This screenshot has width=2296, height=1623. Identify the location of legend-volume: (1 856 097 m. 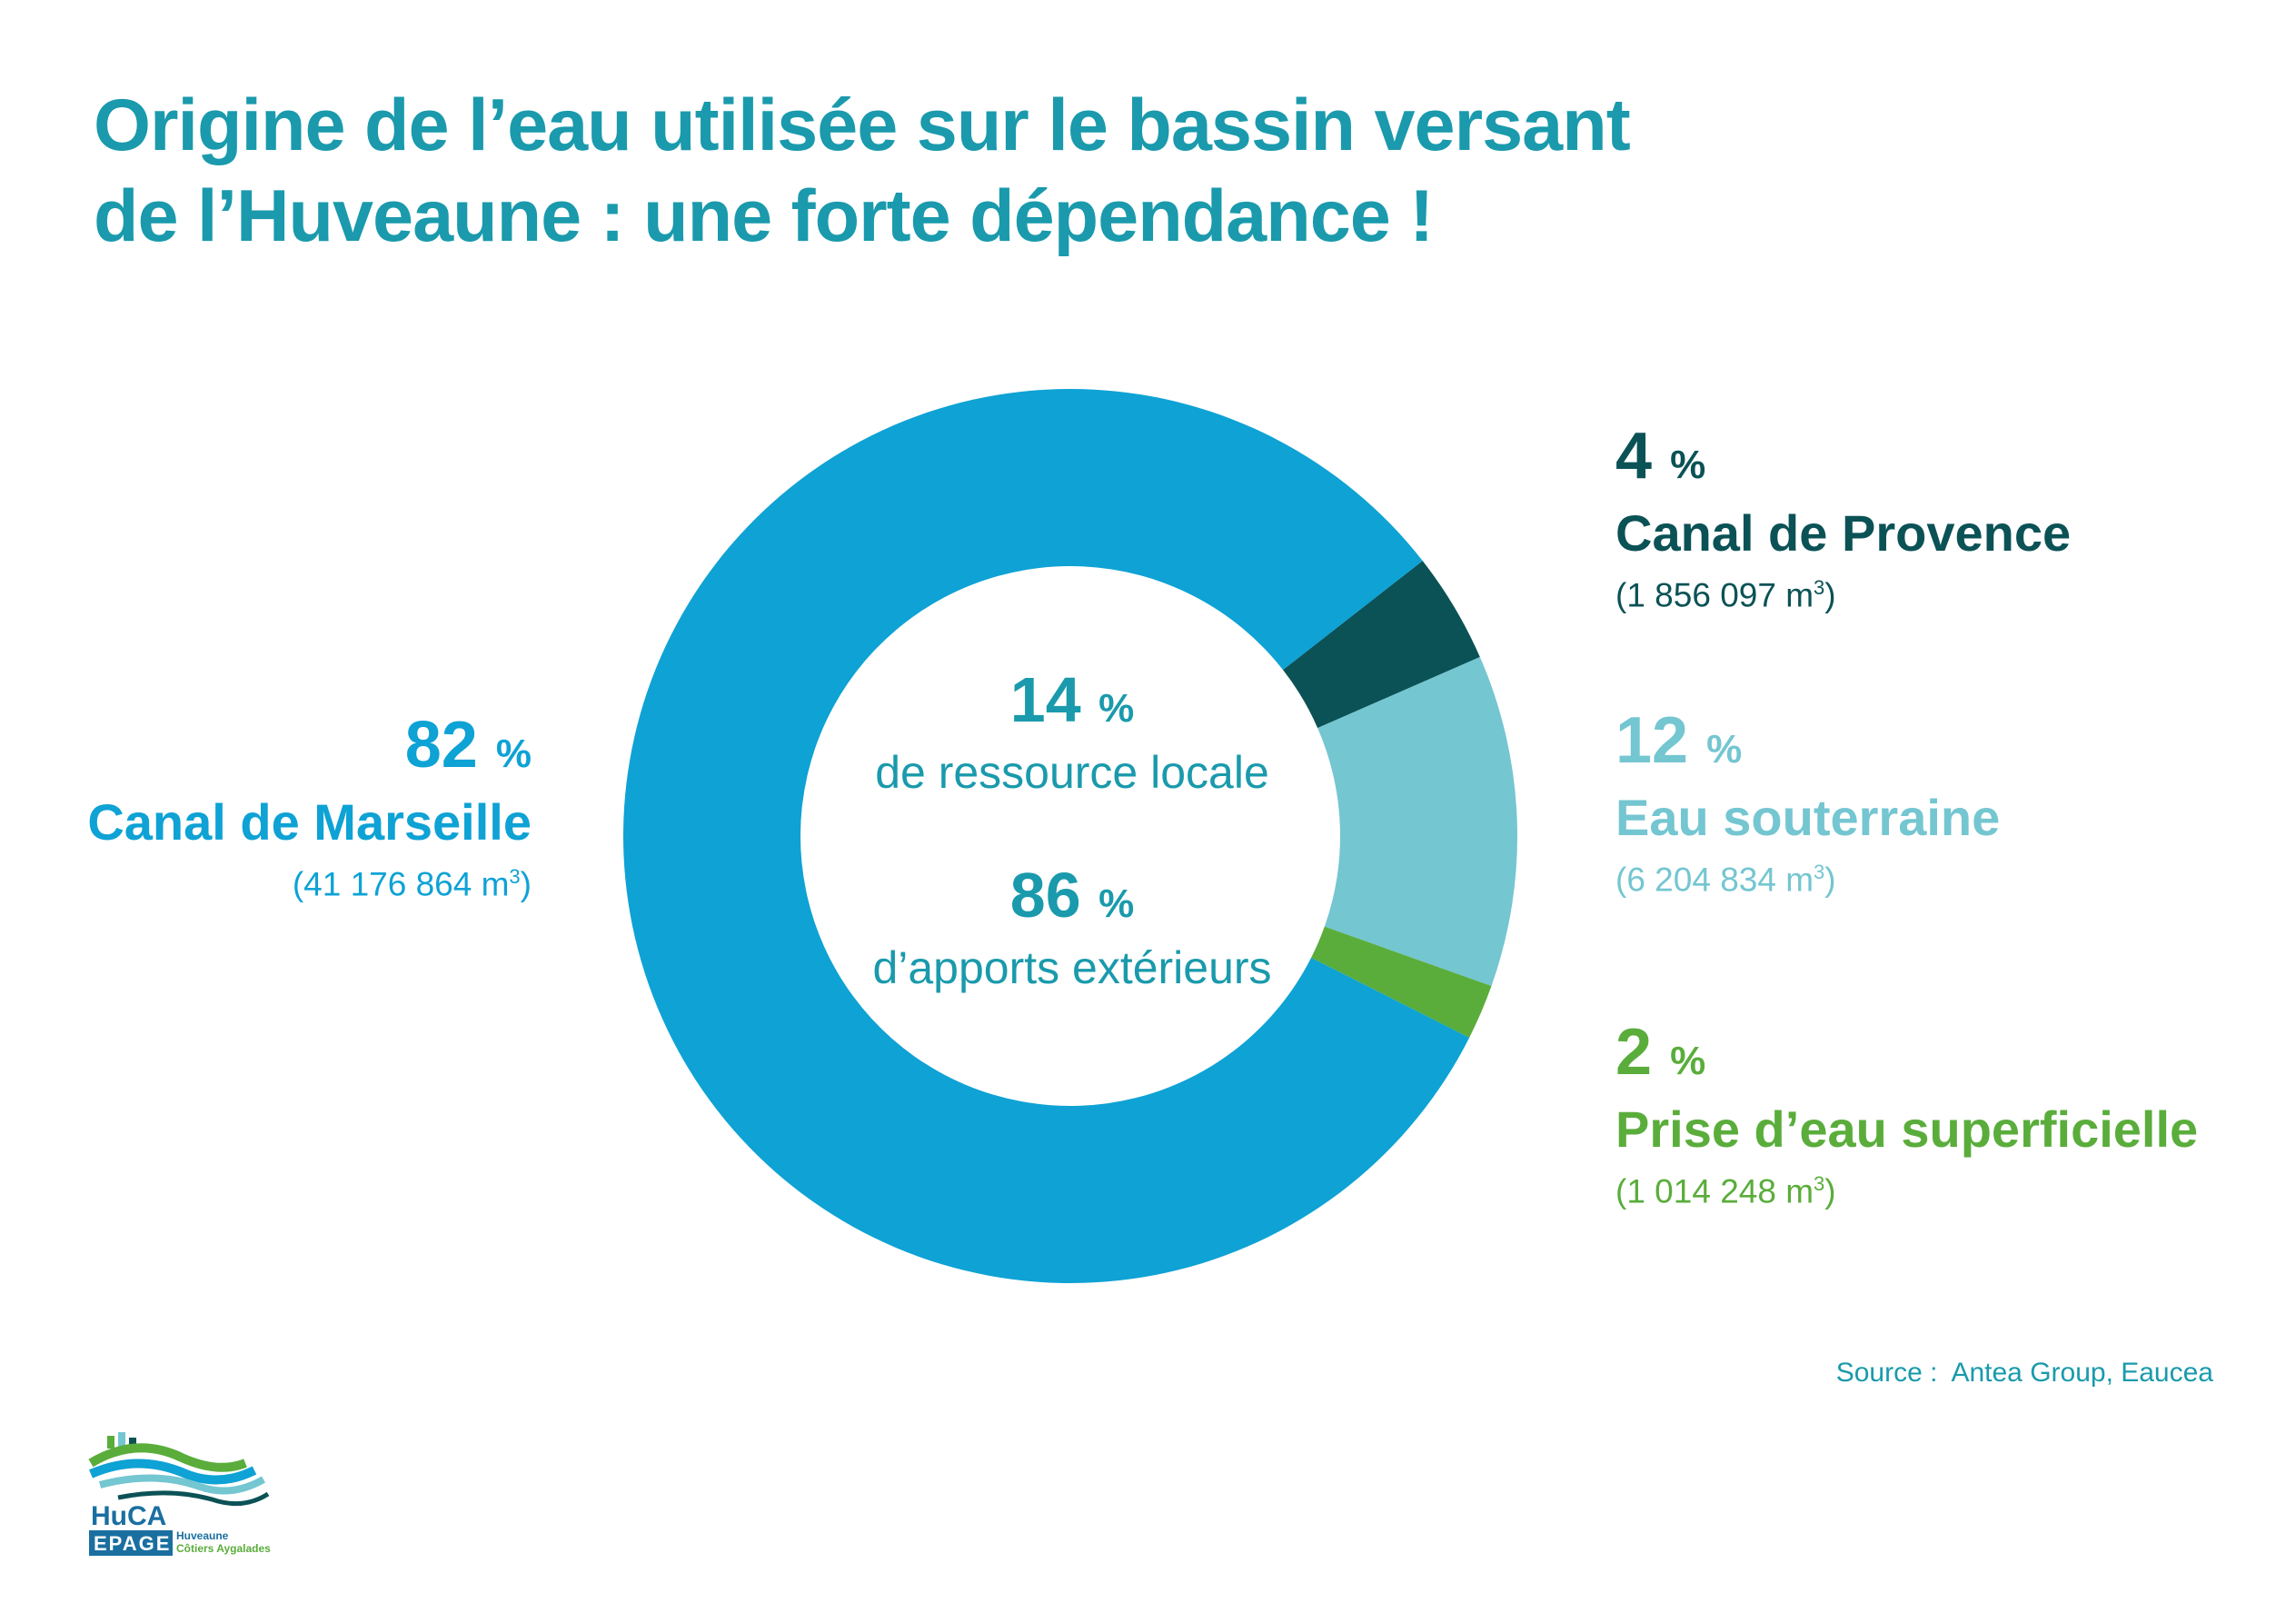
(1714, 595).